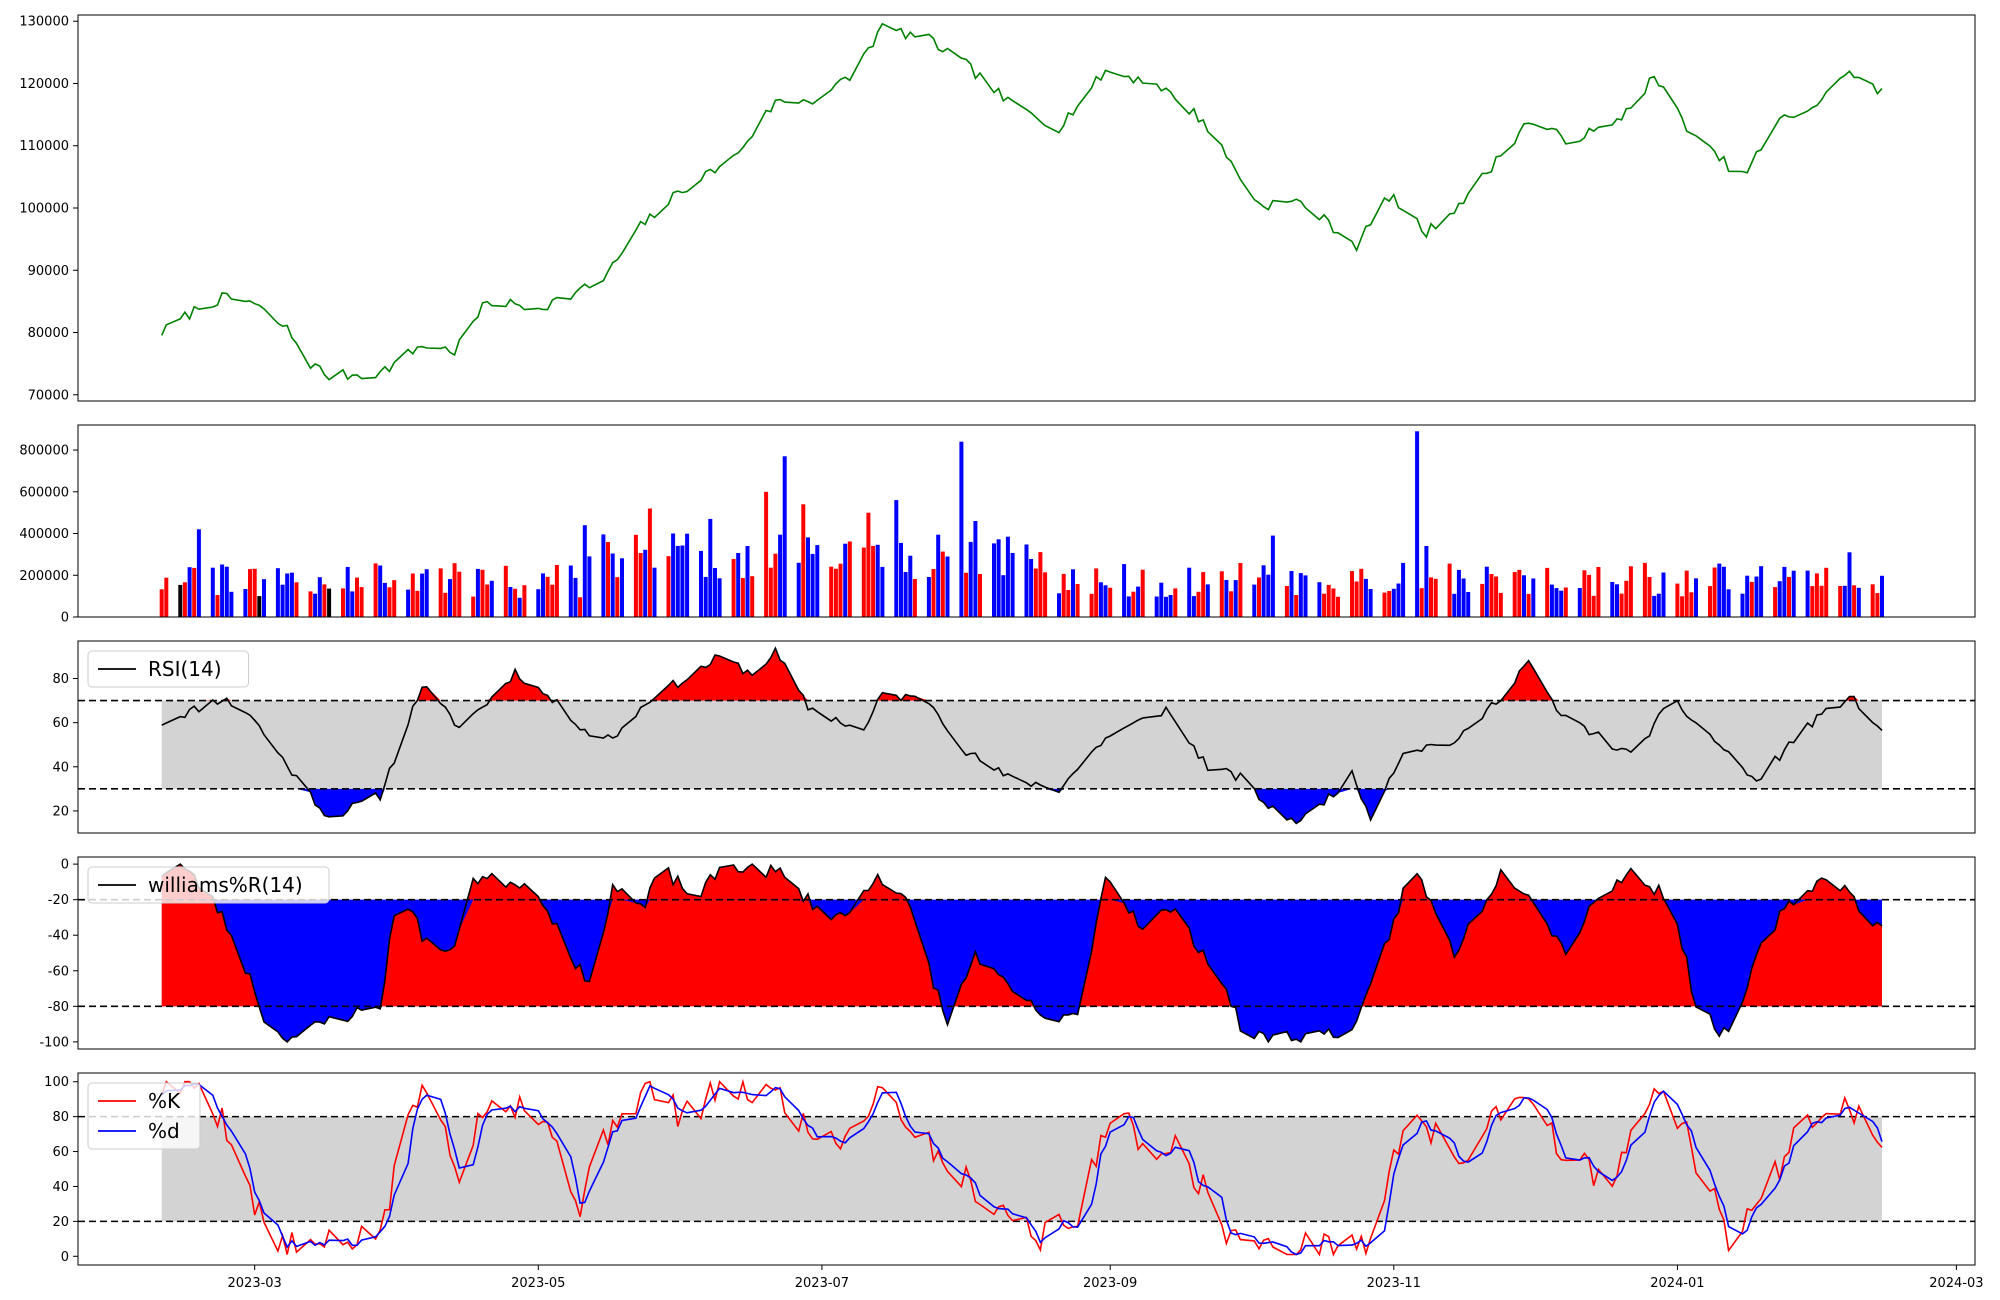 The height and width of the screenshot is (1300, 2000). I want to click on legend-box, so click(144, 1116).